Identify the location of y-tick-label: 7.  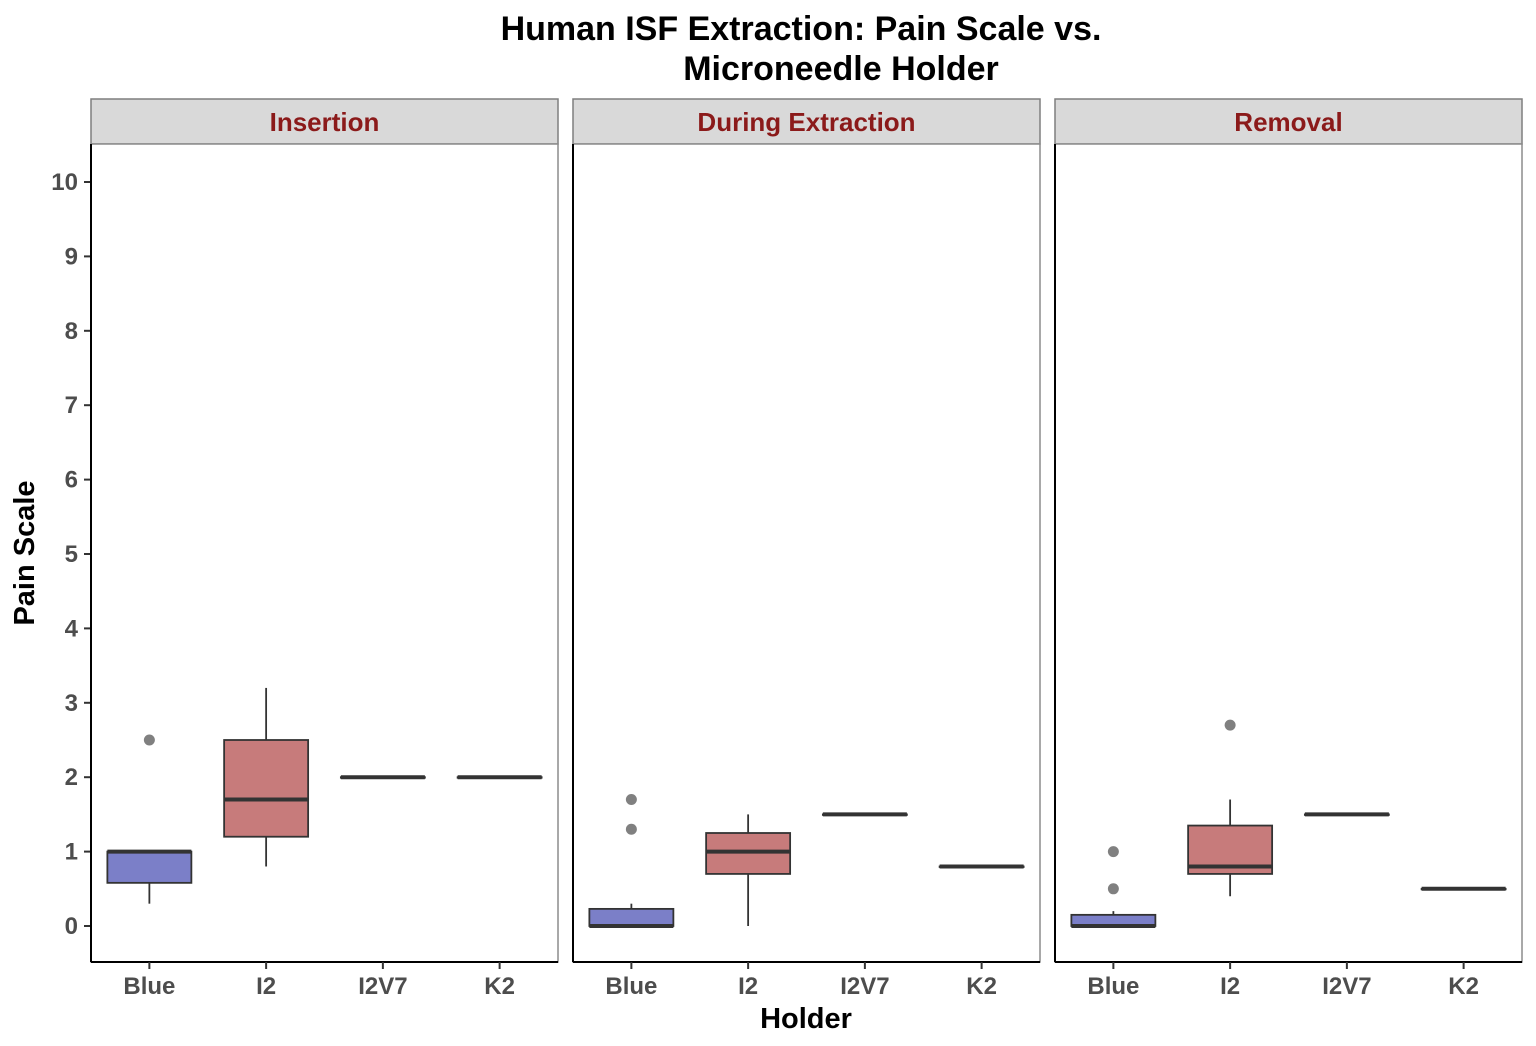
(71, 405).